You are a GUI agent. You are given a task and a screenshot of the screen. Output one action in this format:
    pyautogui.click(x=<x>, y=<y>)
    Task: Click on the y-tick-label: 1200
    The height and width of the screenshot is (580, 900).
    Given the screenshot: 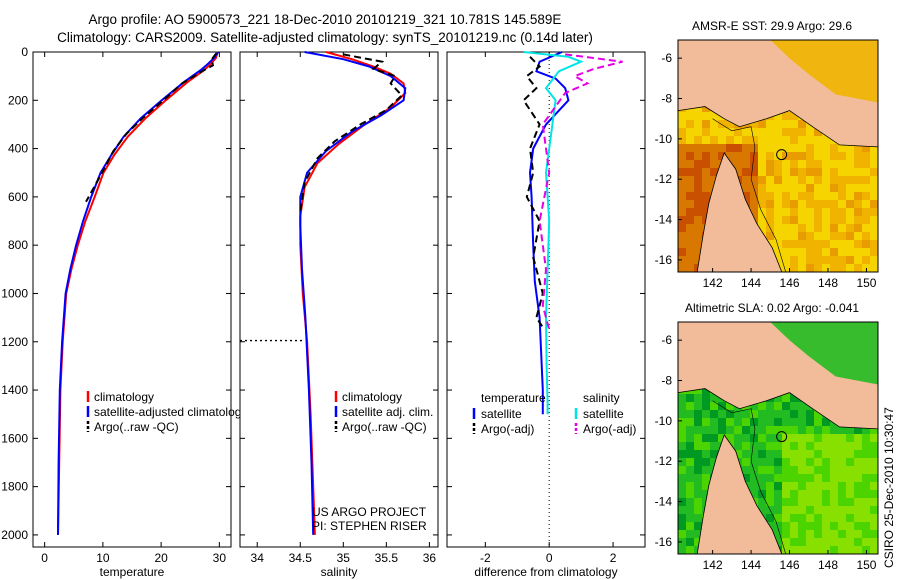 What is the action you would take?
    pyautogui.click(x=14, y=342)
    